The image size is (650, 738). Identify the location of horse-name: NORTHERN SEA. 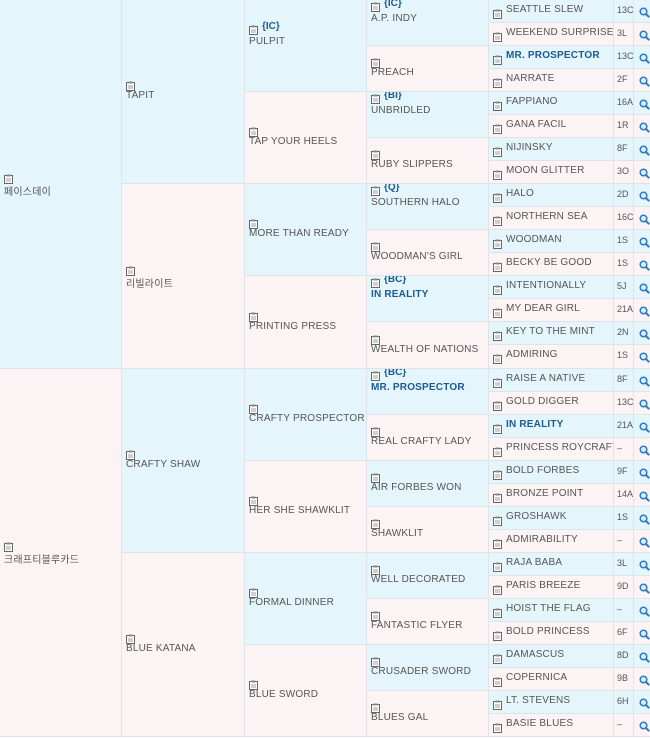
(547, 216).